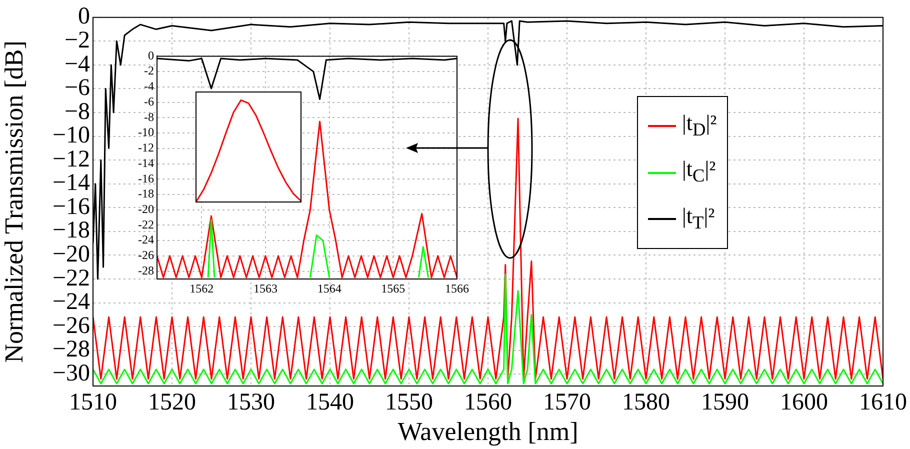  Describe the element at coordinates (567, 403) in the screenshot. I see `x-tick-label: 1570` at that location.